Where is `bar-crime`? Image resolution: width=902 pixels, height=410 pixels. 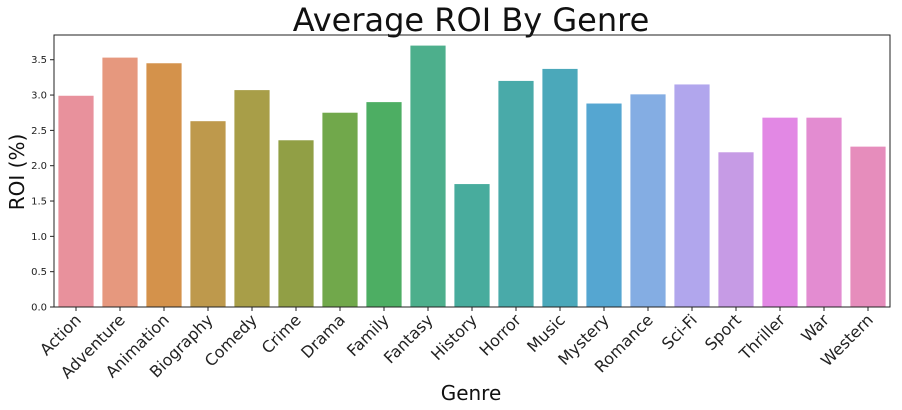
bar-crime is located at coordinates (296, 223).